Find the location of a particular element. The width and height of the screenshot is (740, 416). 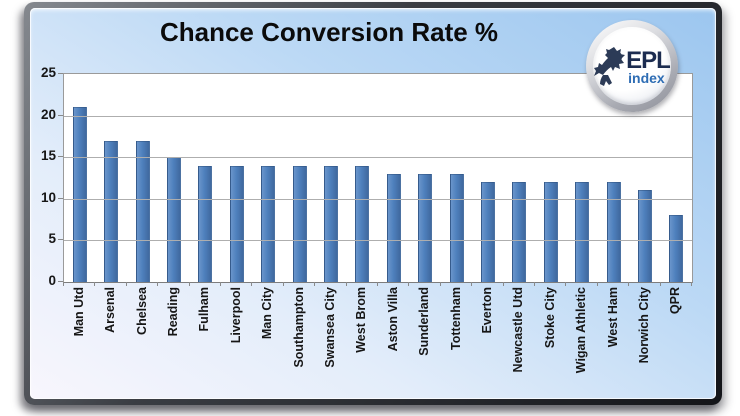

x-axis-label-west-ham: West Ham is located at coordinates (612, 317).